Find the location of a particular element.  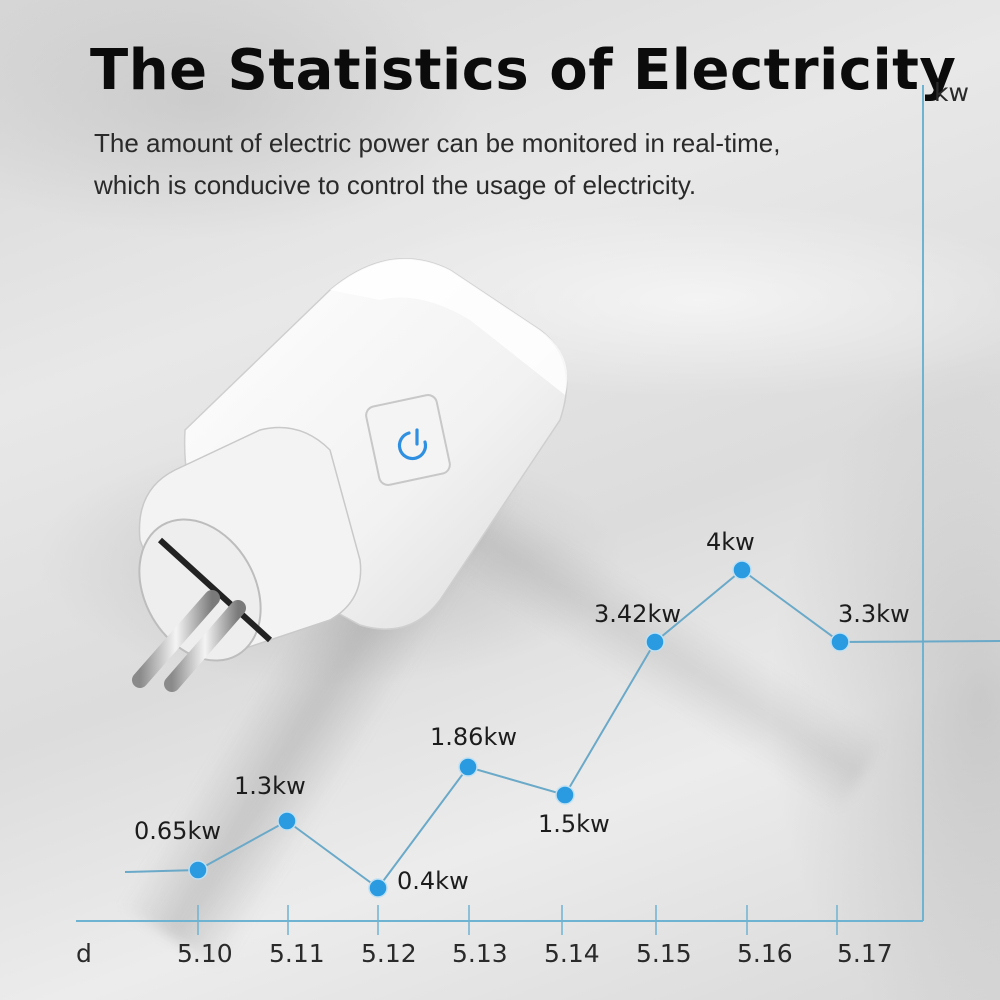

plug-top-face is located at coordinates (449, 326).